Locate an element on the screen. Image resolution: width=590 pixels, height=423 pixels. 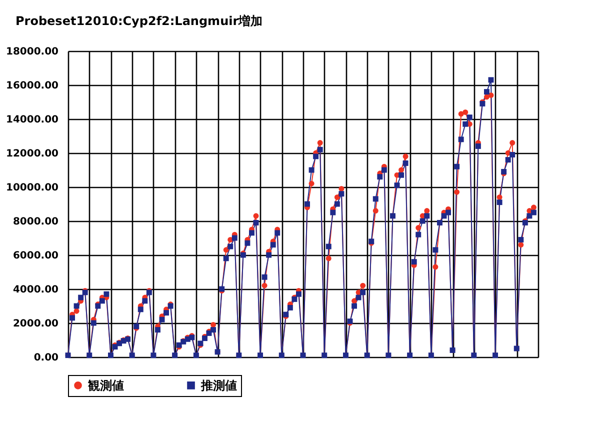
y-tick-label: 10000.00 is located at coordinates (32, 188).